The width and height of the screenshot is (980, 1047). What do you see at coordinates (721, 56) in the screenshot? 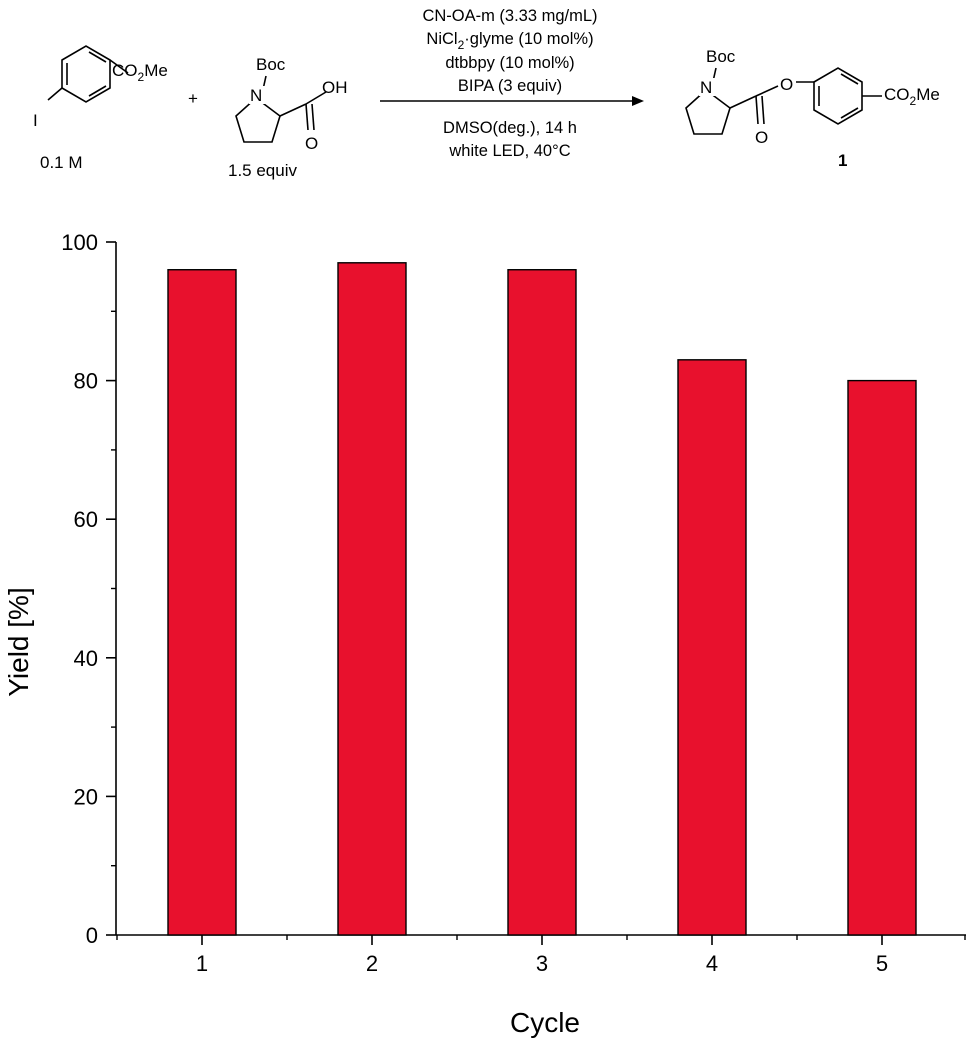
I see `product-boc-label: Boc` at bounding box center [721, 56].